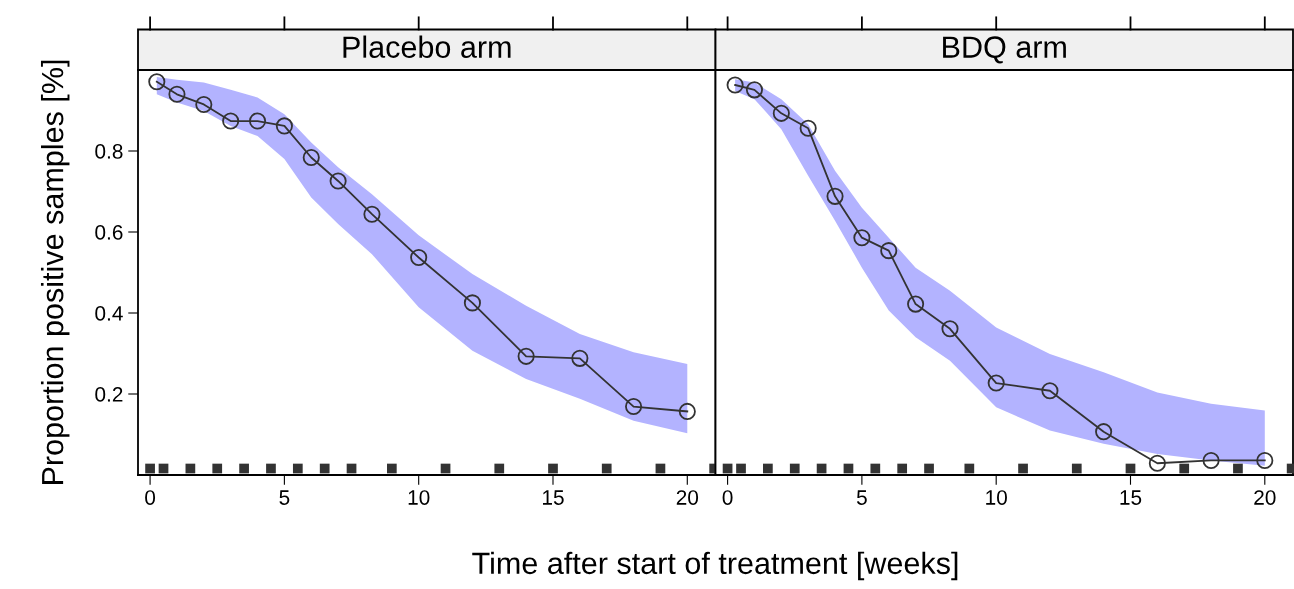 The image size is (1294, 589). Describe the element at coordinates (427, 46) in the screenshot. I see `chart-title: Placebo arm` at that location.